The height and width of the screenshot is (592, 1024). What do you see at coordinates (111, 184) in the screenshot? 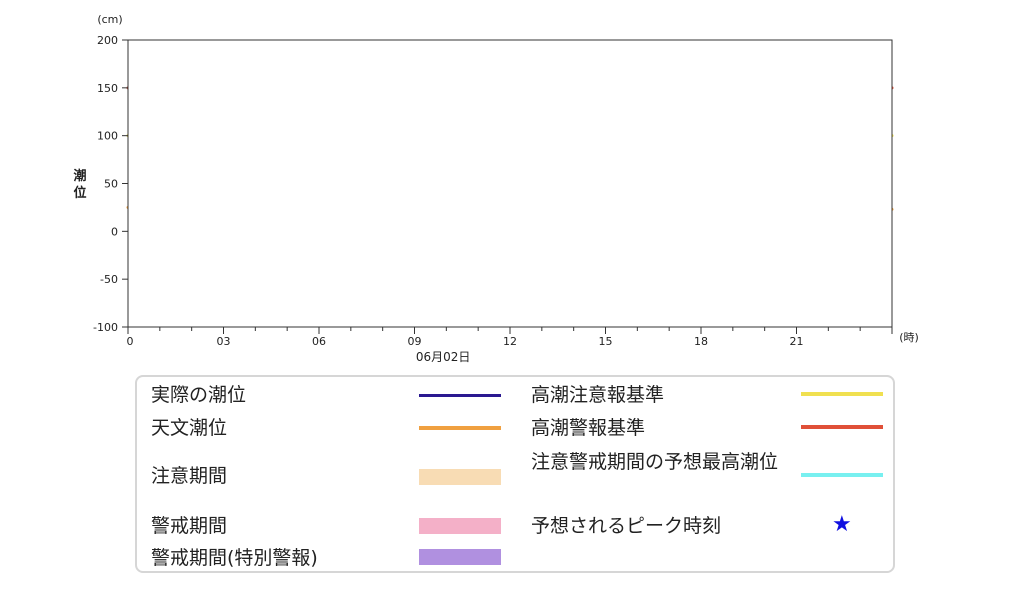
I see `y-tick-label: 50` at bounding box center [111, 184].